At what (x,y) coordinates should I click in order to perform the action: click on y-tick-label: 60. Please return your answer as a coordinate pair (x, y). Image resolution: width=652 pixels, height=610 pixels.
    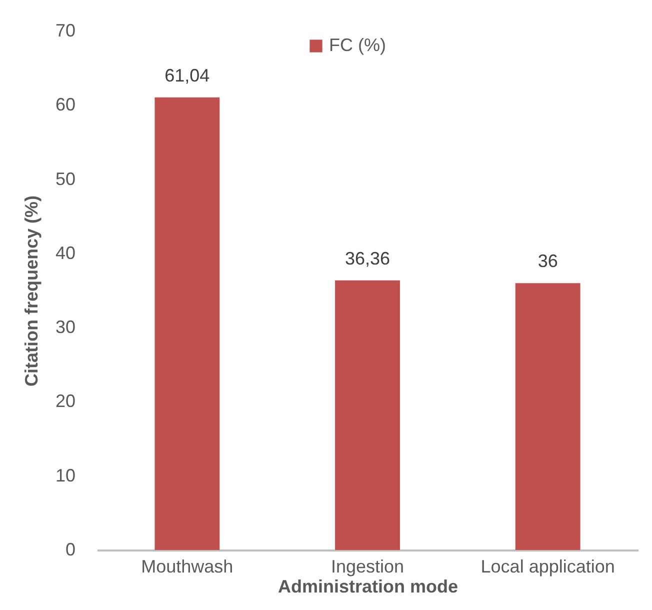
    Looking at the image, I should click on (65, 104).